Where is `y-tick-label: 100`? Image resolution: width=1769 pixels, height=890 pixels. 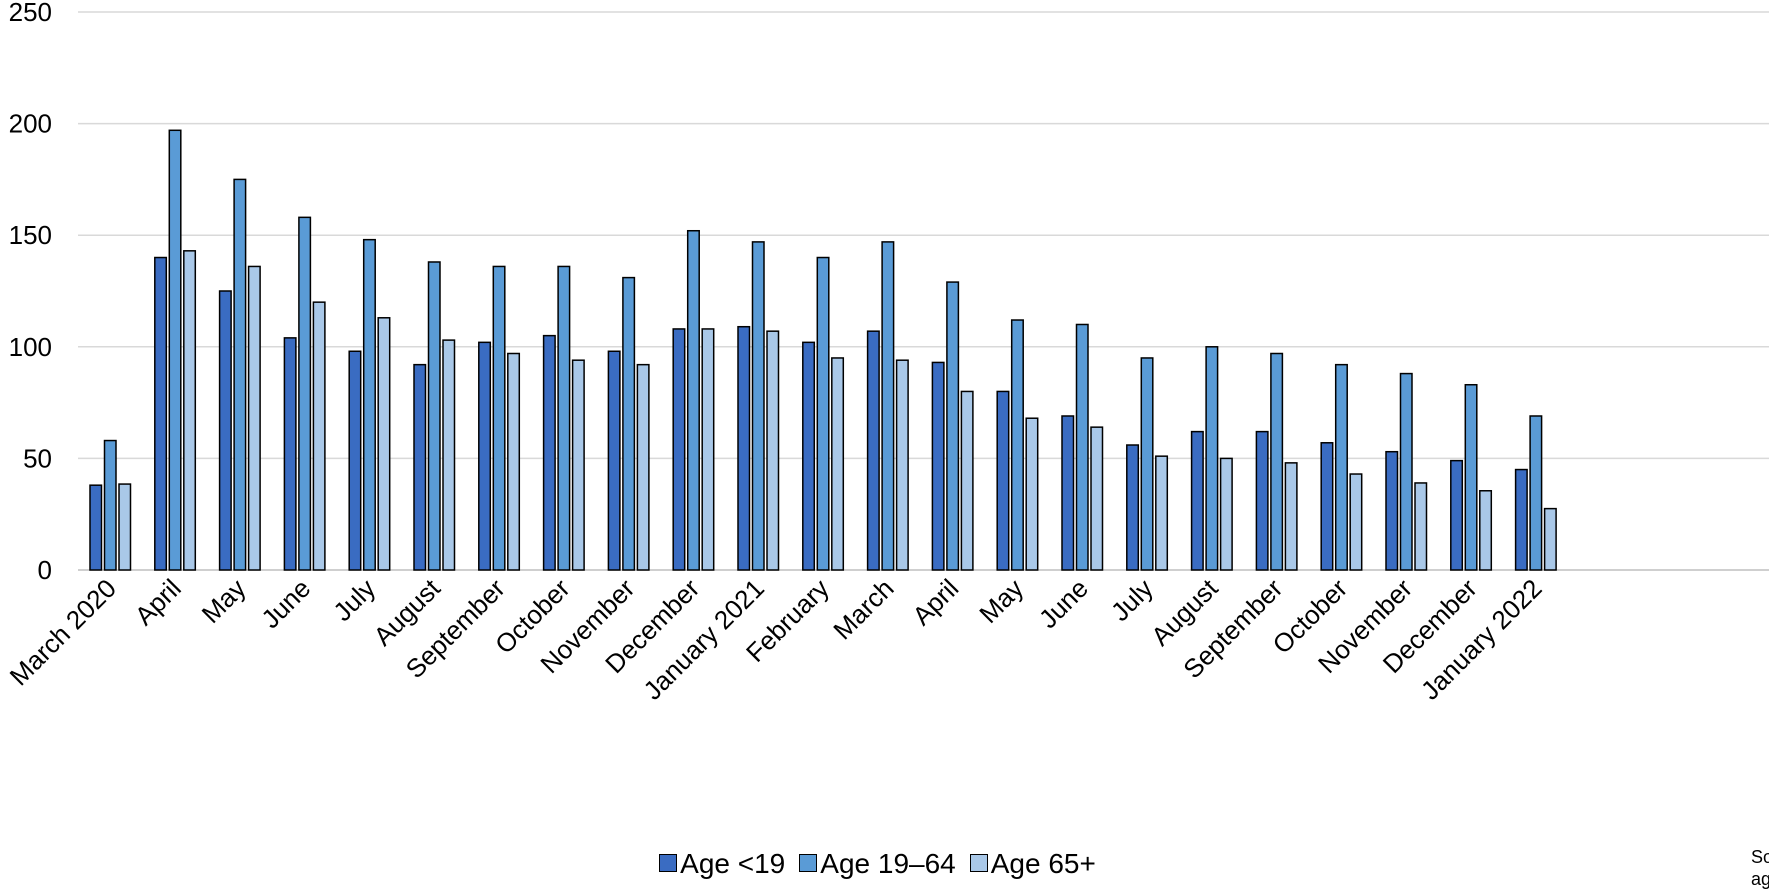
y-tick-label: 100 is located at coordinates (30, 347).